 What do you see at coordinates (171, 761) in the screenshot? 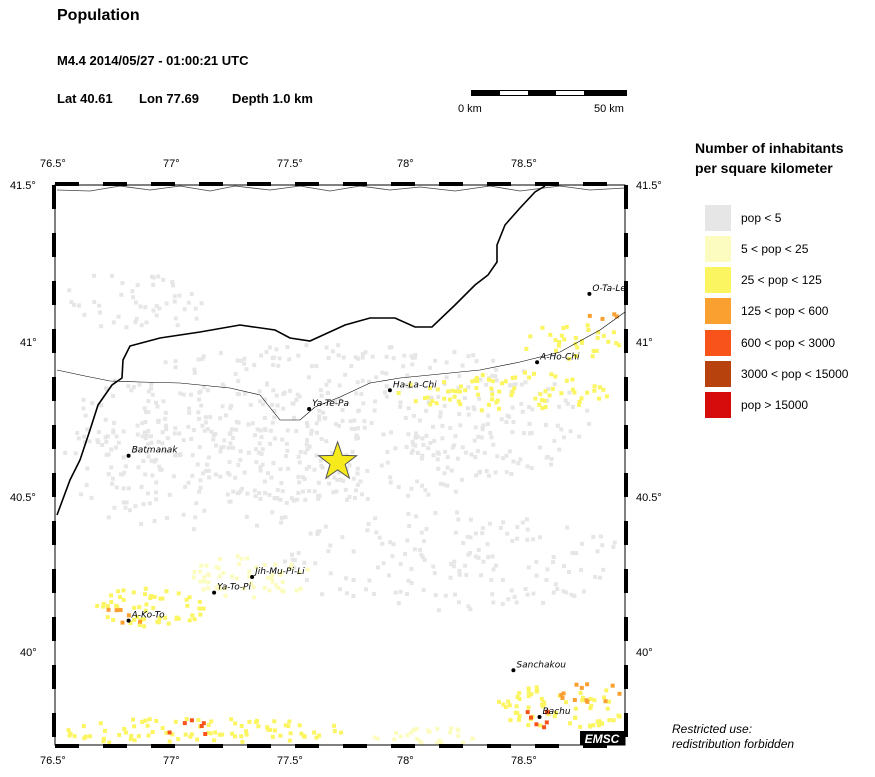
I see `lon-tick-bottom-2: 77°` at bounding box center [171, 761].